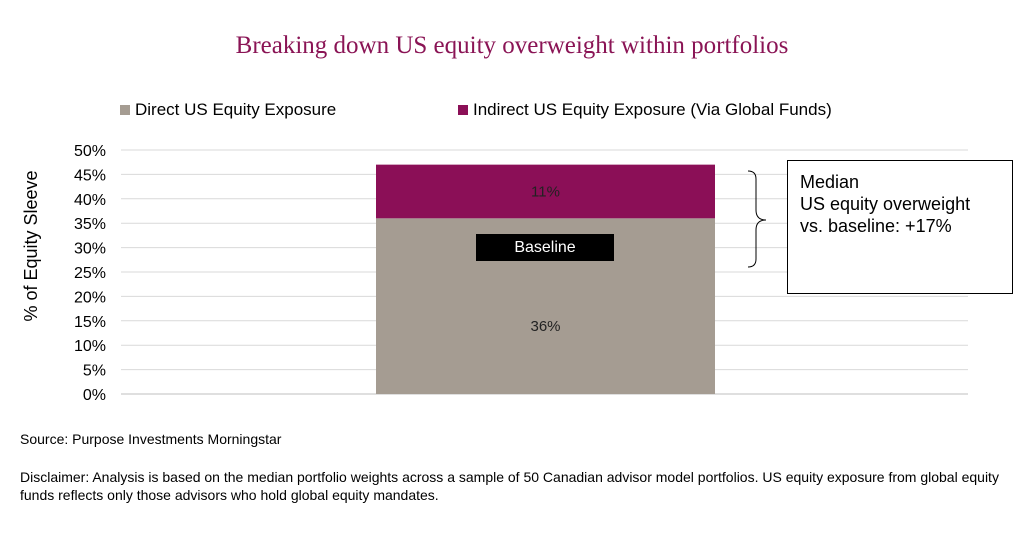 This screenshot has width=1024, height=541. I want to click on y-tick-label: 25%, so click(90, 273).